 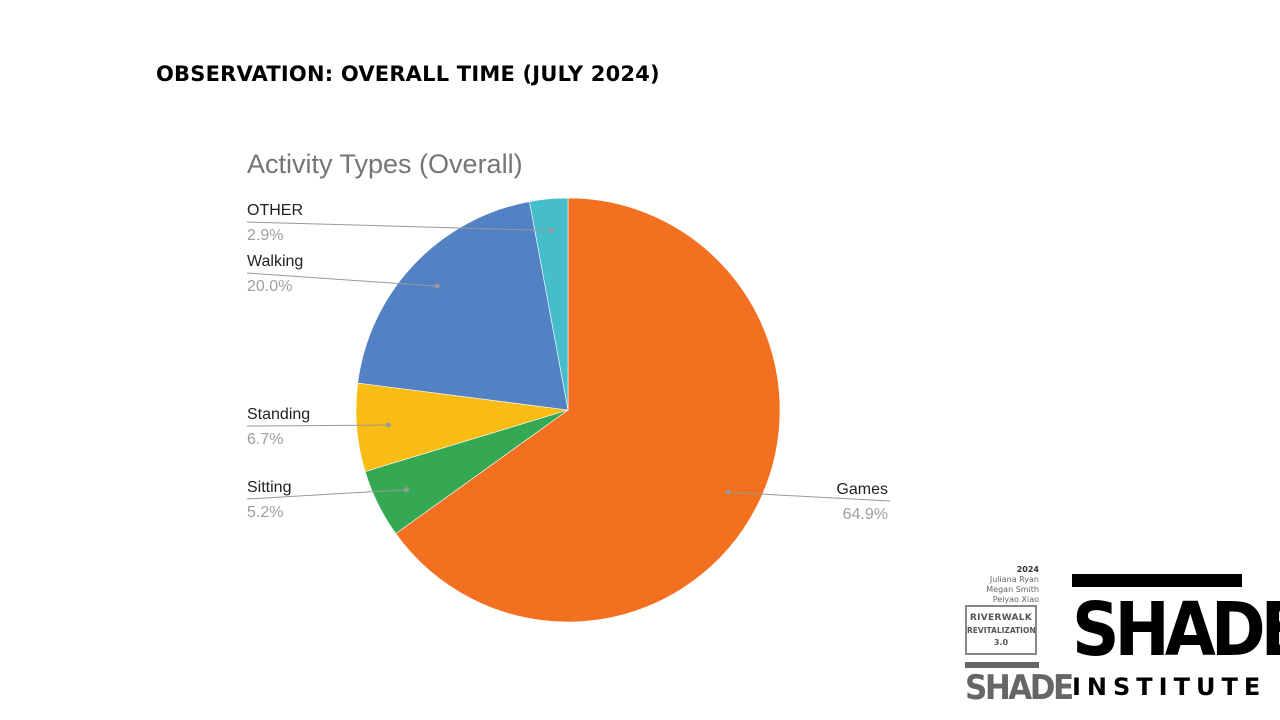 I want to click on credit-name: Megan Smith, so click(x=1012, y=589).